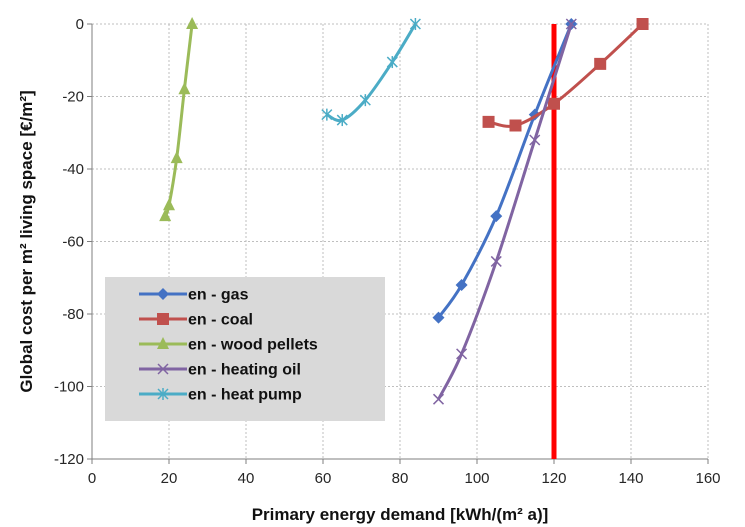 This screenshot has width=745, height=527. I want to click on legend-box, so click(245, 349).